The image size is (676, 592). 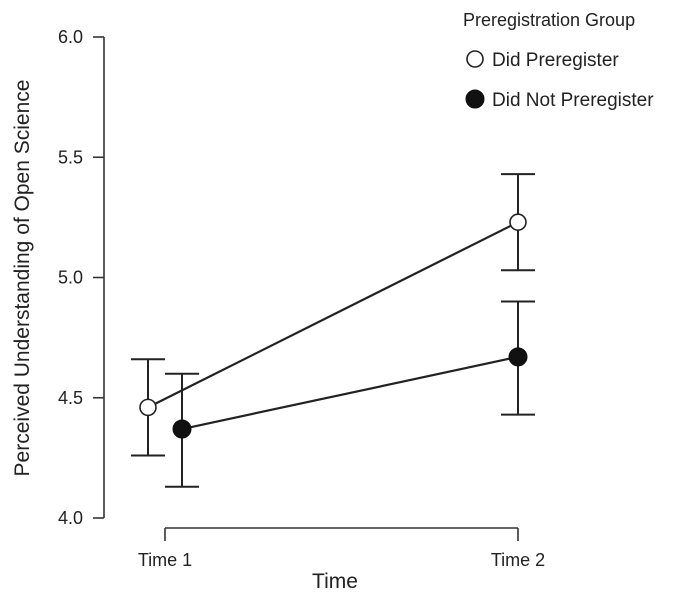 What do you see at coordinates (549, 20) in the screenshot?
I see `legend-title: Preregistration Group` at bounding box center [549, 20].